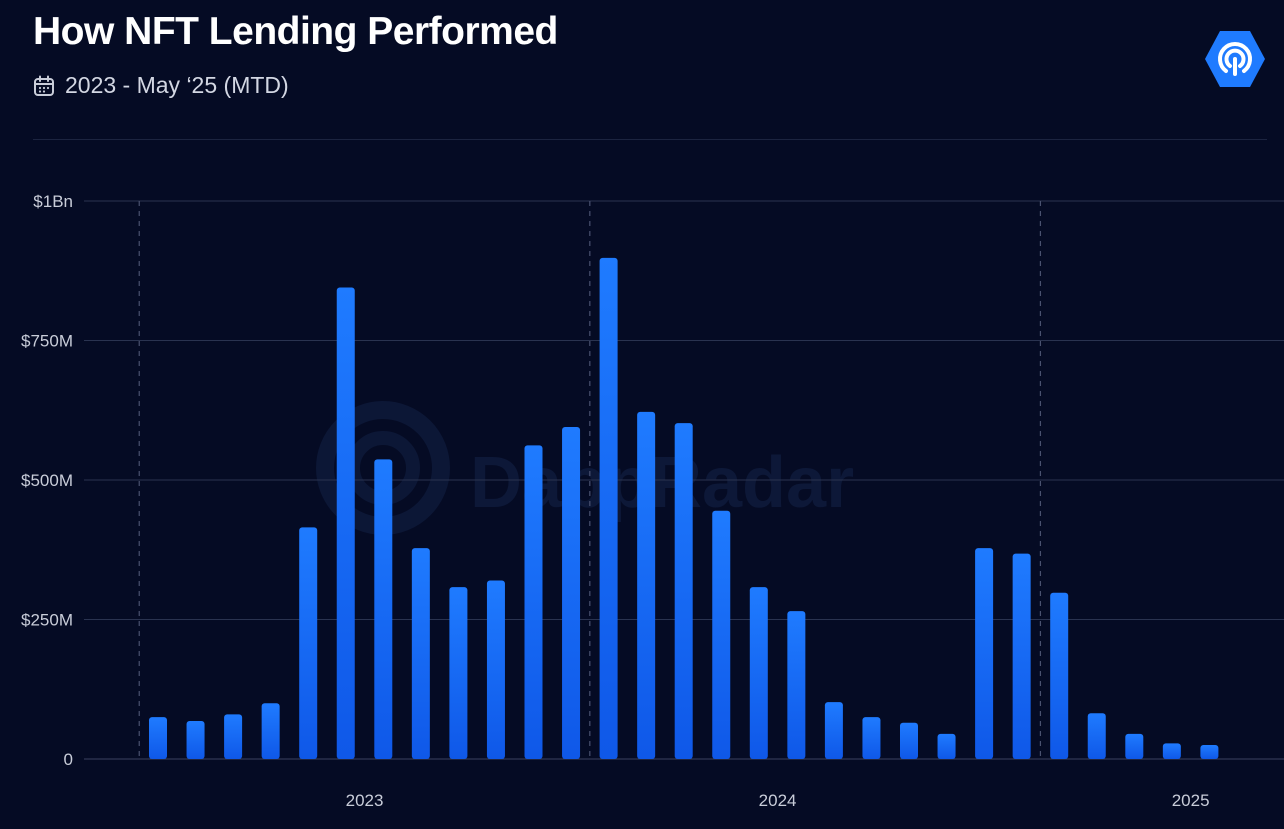 This screenshot has width=1284, height=829. What do you see at coordinates (365, 800) in the screenshot?
I see `x-tick-label: 2023` at bounding box center [365, 800].